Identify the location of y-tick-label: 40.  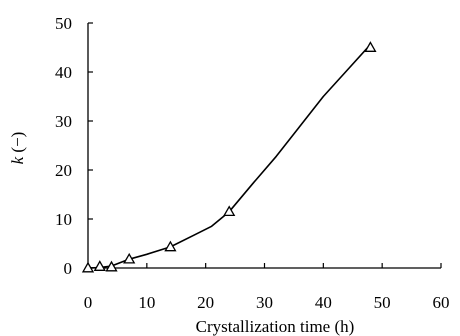
(63, 72).